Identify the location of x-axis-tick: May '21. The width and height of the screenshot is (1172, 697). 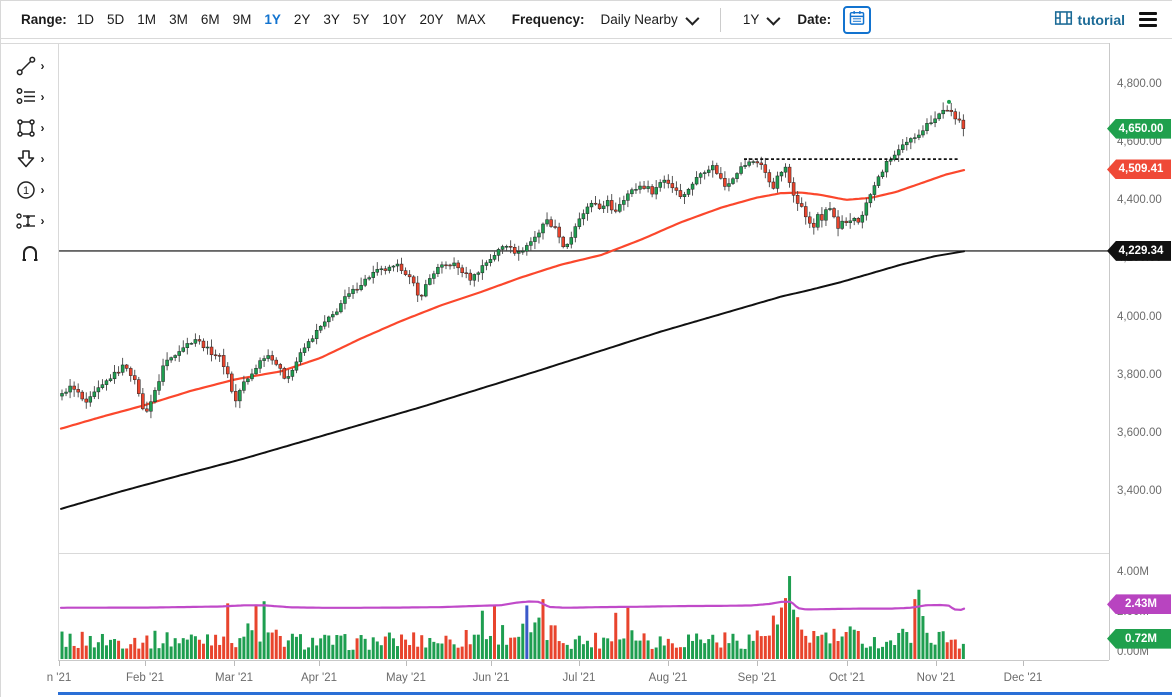
(406, 678).